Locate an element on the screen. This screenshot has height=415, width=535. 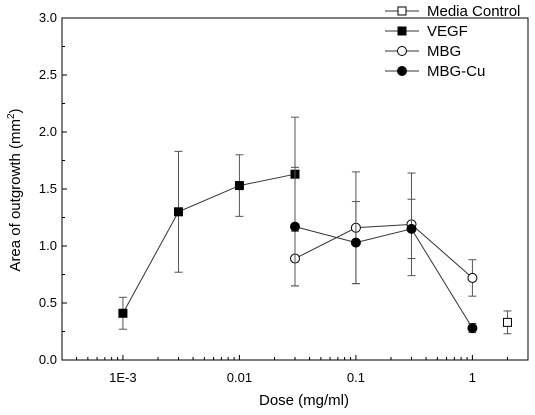
y-tick-label: 1.0 is located at coordinates (48, 245).